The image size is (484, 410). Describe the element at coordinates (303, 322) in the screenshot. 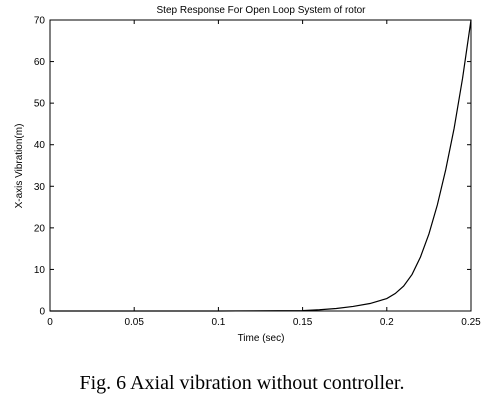

I see `x-tick-label: 0.15` at that location.